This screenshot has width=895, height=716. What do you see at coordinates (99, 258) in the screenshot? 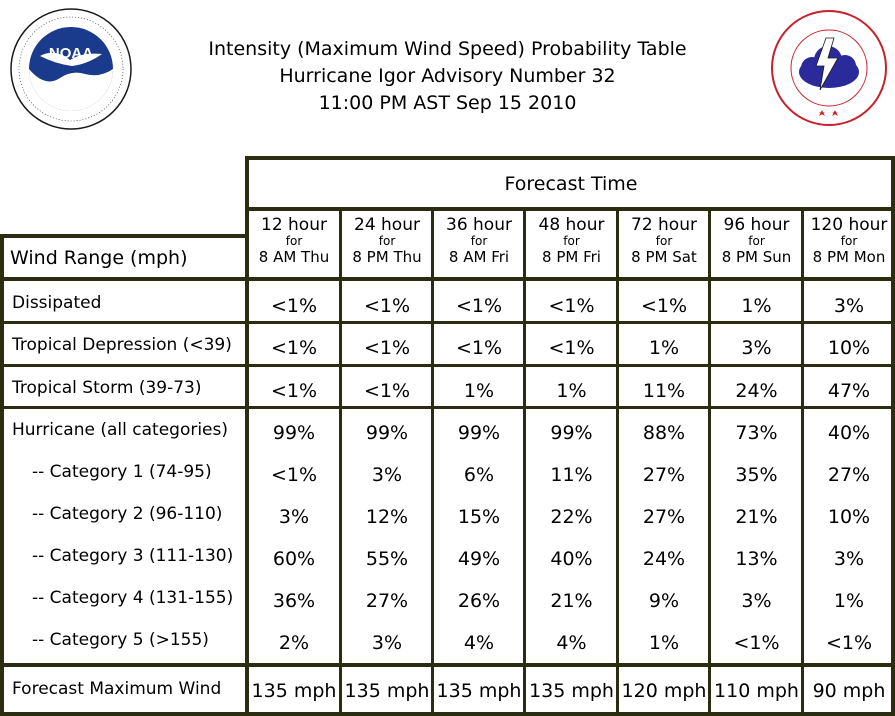
I see `wind-range-label: Wind Range (mph)` at bounding box center [99, 258].